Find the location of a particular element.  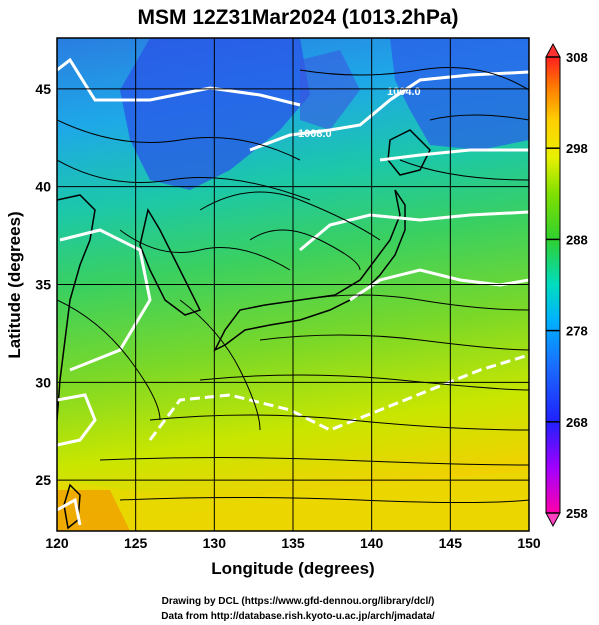

contour-label-1004: 1004.0 is located at coordinates (404, 92).